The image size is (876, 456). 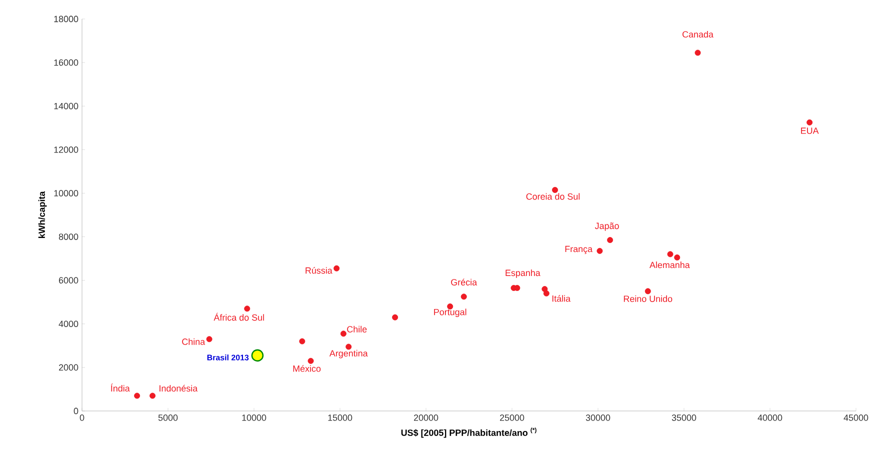 What do you see at coordinates (307, 368) in the screenshot?
I see `annotation: México` at bounding box center [307, 368].